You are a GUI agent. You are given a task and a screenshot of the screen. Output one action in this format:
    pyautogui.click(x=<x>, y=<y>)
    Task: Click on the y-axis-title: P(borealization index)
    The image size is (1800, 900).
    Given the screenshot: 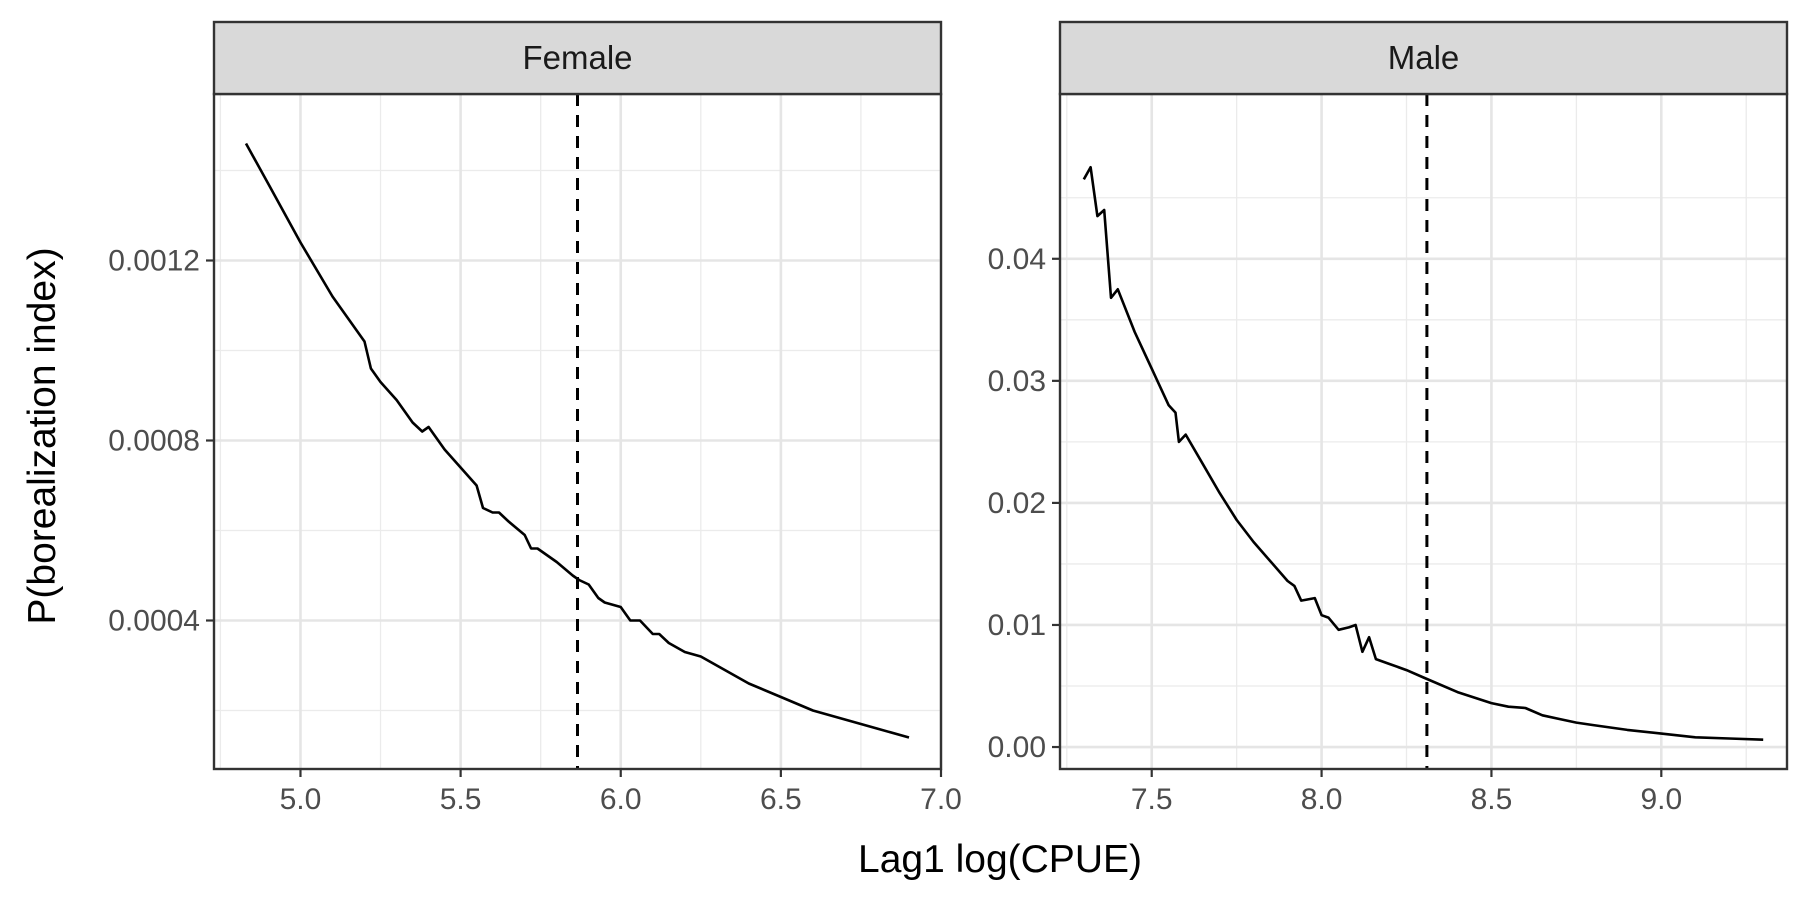 What is the action you would take?
    pyautogui.click(x=42, y=435)
    